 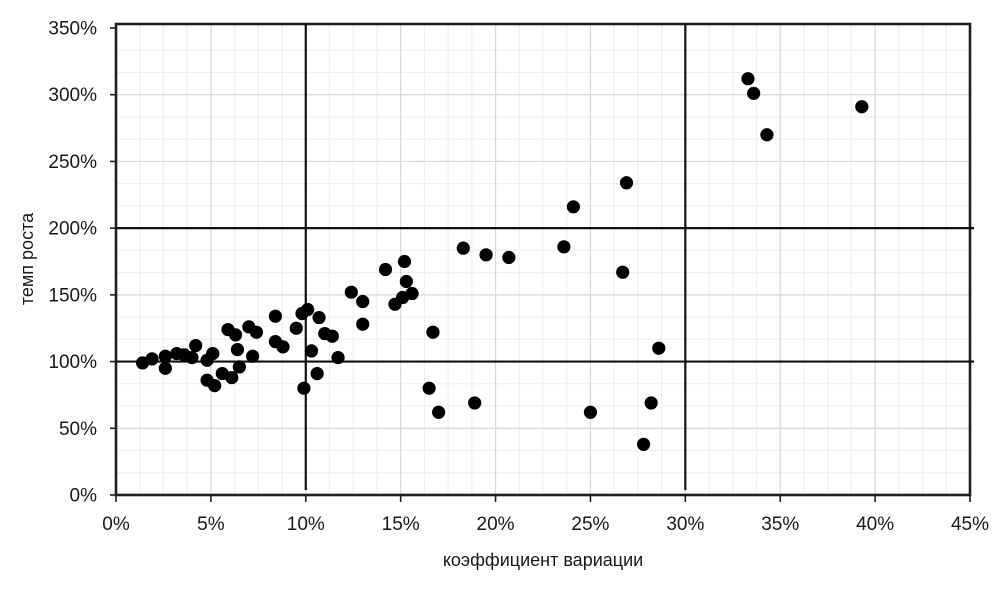 I want to click on y-tick-label: 200%, so click(x=72, y=229).